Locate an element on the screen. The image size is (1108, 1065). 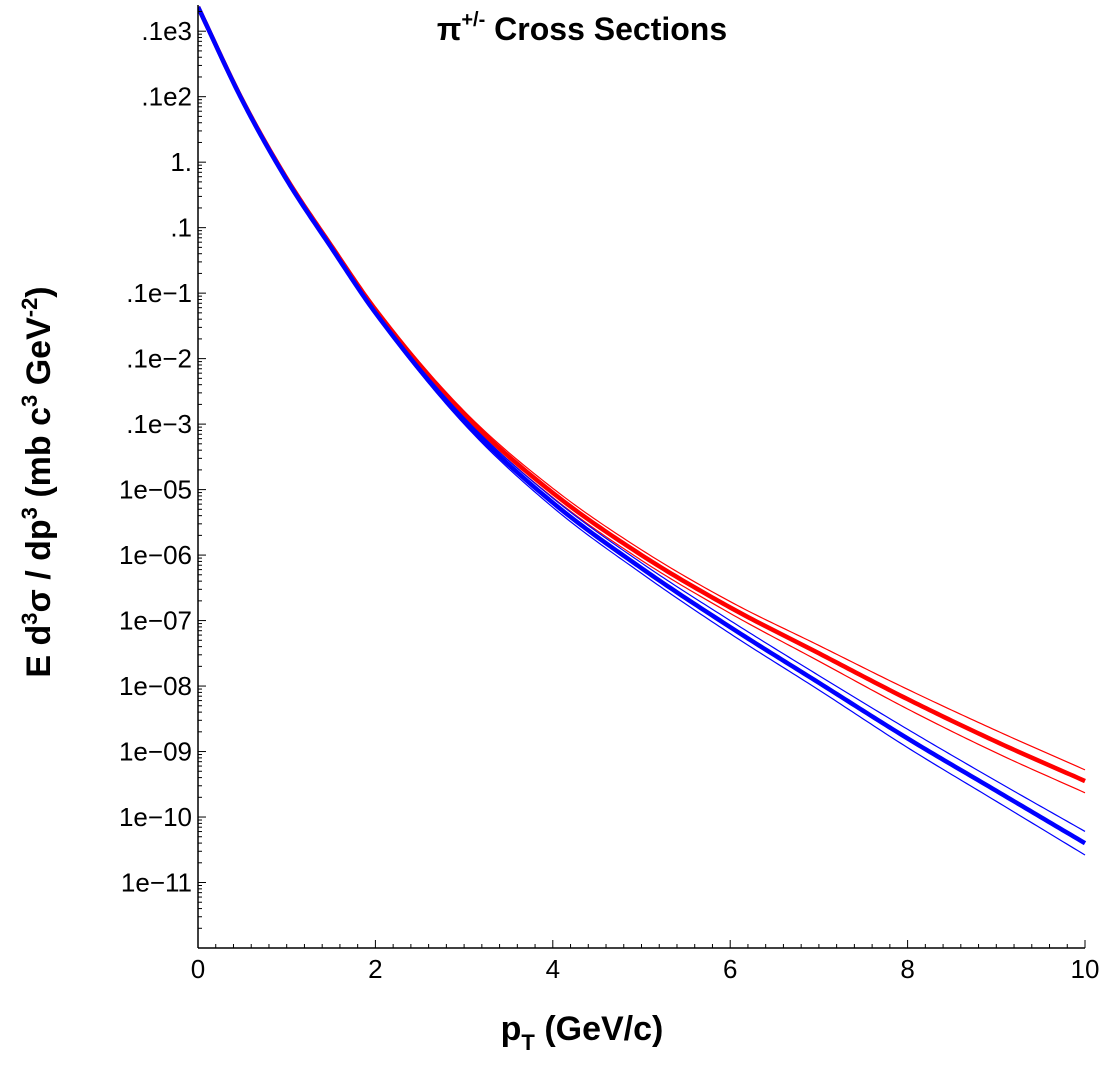
y-tick-label: .1 is located at coordinates (181, 228).